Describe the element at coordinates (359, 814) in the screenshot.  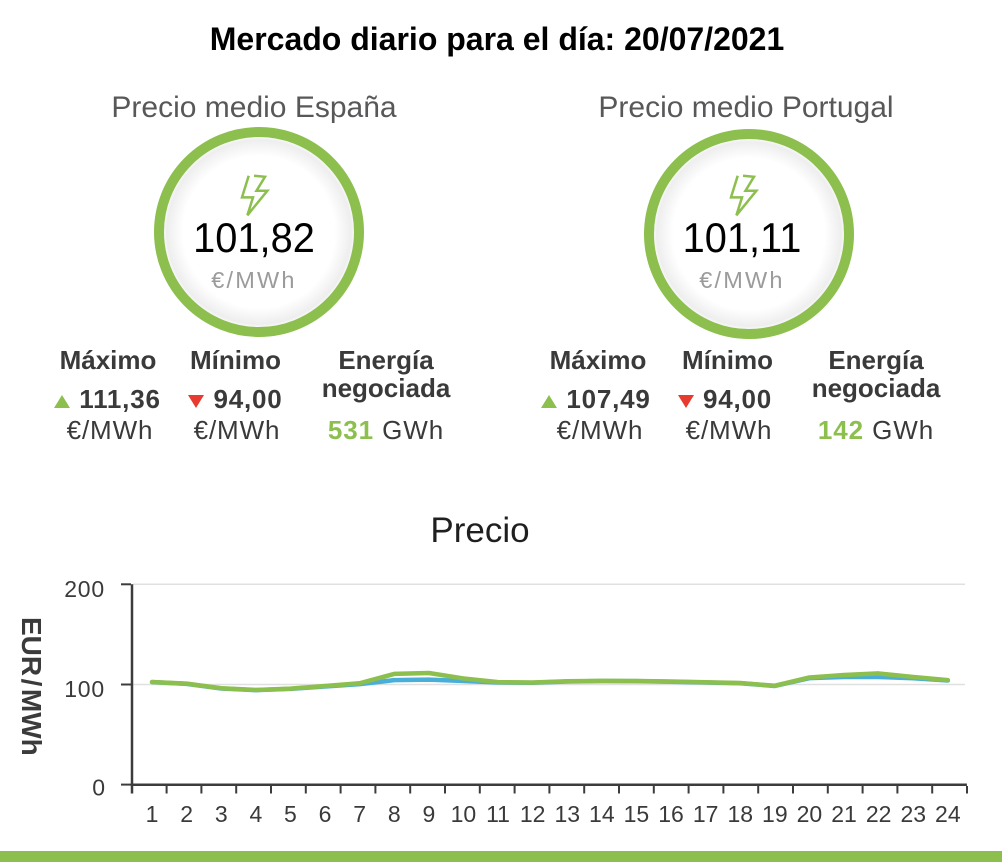
I see `svg-text: 7` at that location.